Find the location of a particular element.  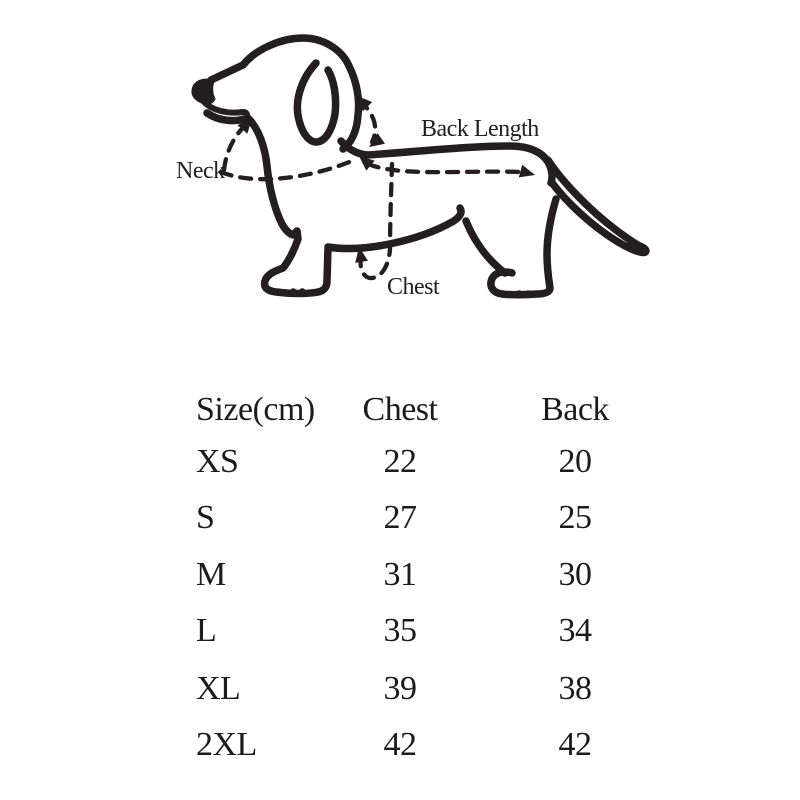

row-size-label: M is located at coordinates (211, 574).